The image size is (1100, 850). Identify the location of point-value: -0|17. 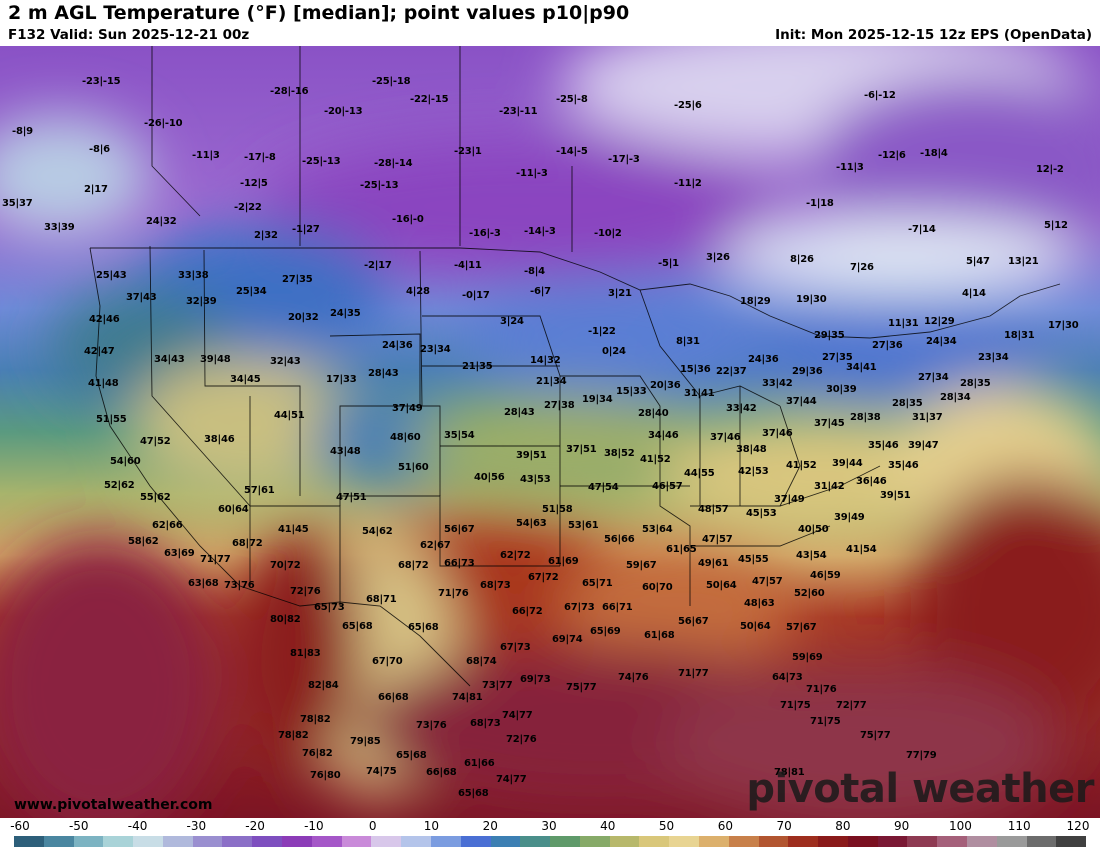
(476, 295).